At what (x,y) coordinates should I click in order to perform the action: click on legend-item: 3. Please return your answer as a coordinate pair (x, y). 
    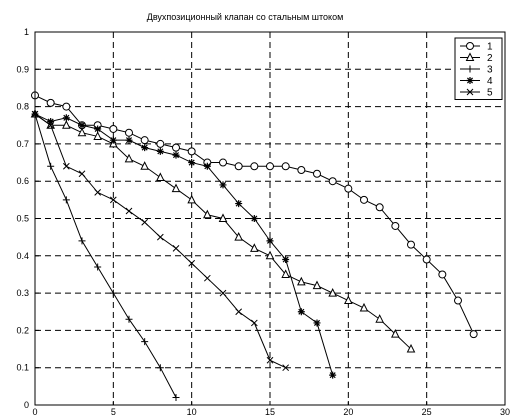
    Looking at the image, I should click on (476, 70).